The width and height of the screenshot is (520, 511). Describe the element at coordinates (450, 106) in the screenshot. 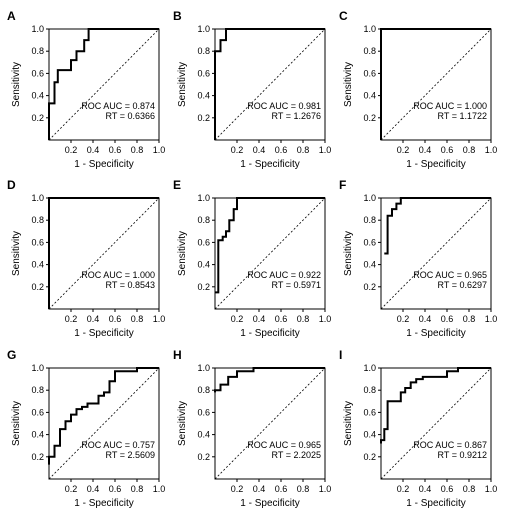

I see `auc-annotation: ROC AUC = 1.000` at that location.